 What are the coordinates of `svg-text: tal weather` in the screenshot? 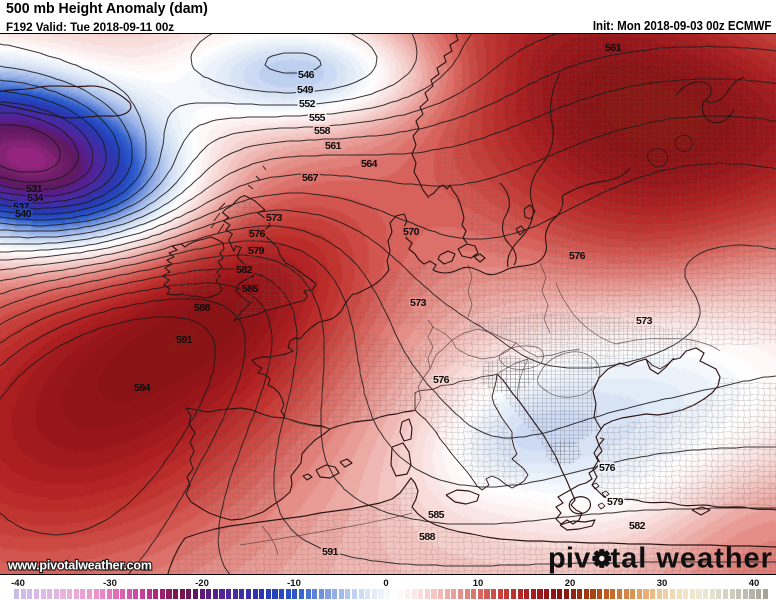 It's located at (692, 559).